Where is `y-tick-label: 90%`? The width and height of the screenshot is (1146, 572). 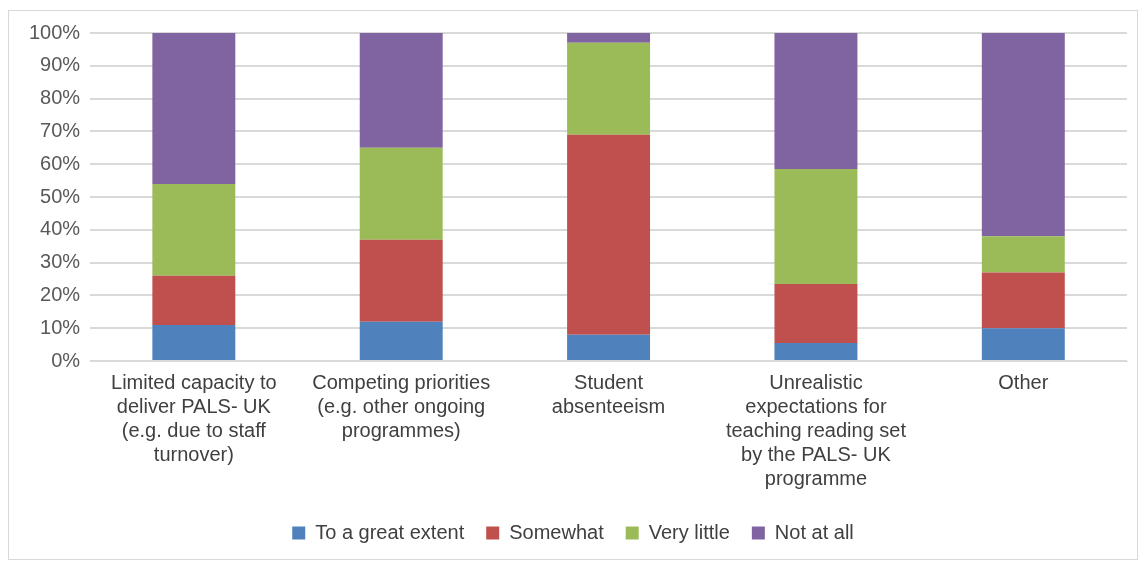
y-tick-label: 90% is located at coordinates (60, 64).